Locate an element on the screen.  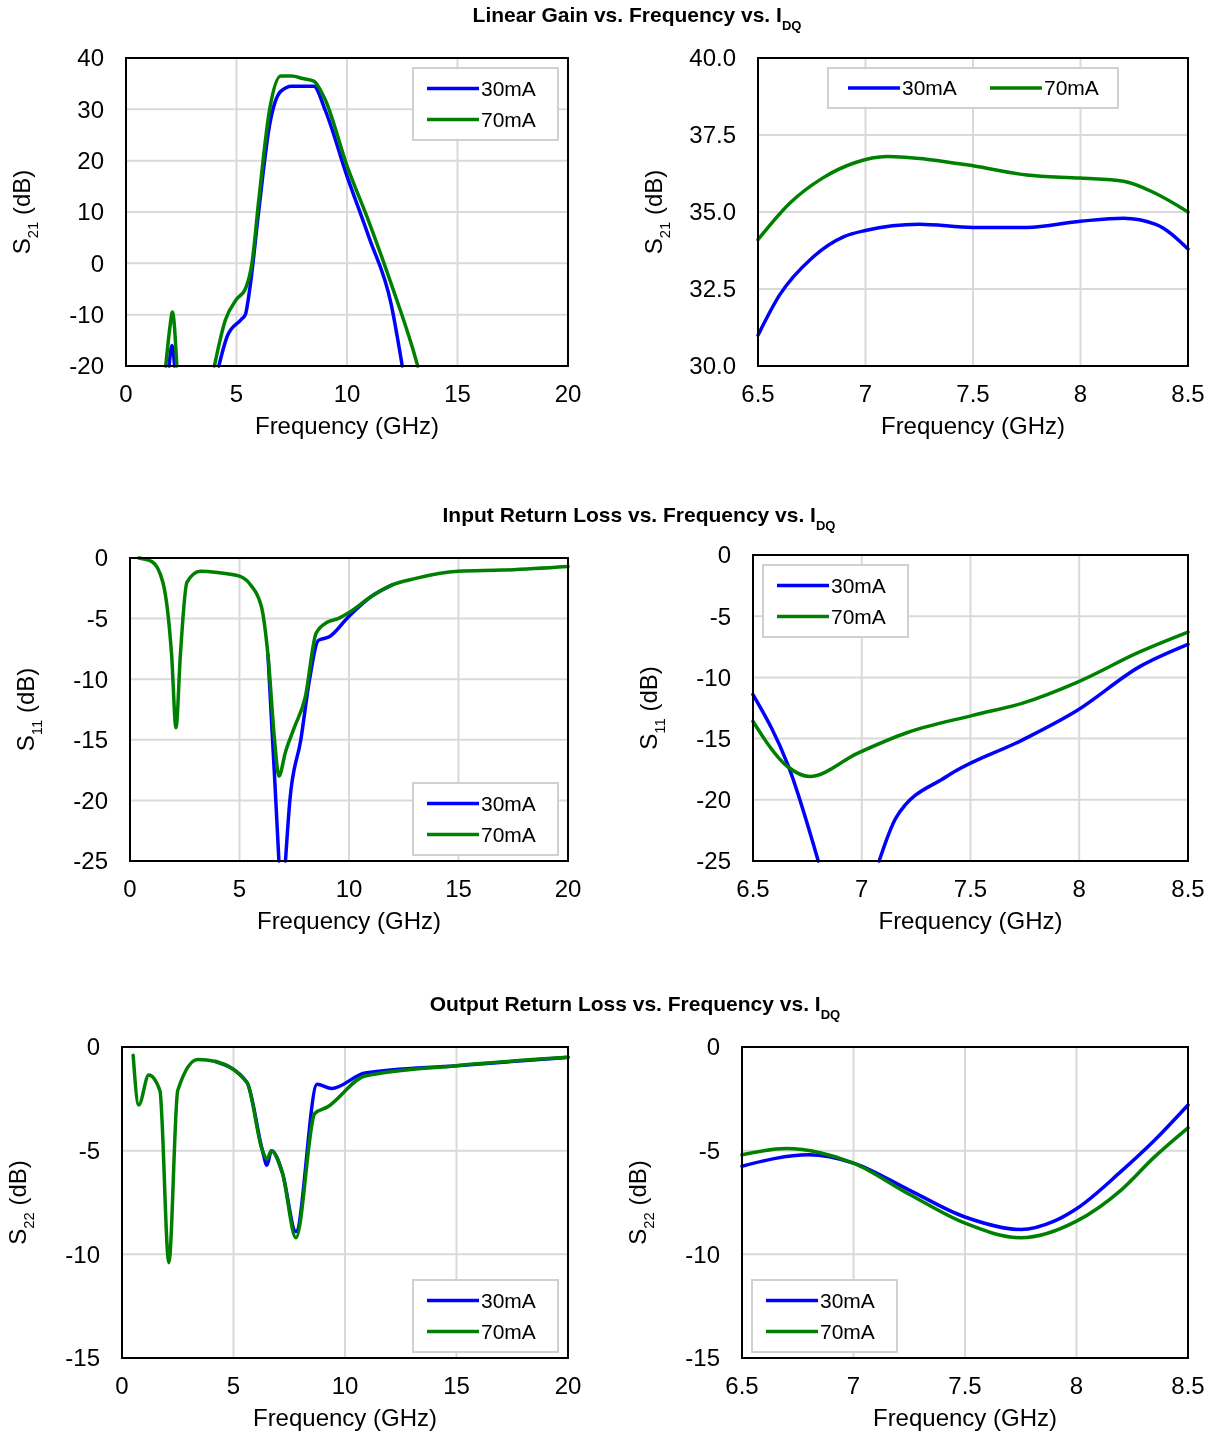
y-tick-label: 30 is located at coordinates (90, 109).